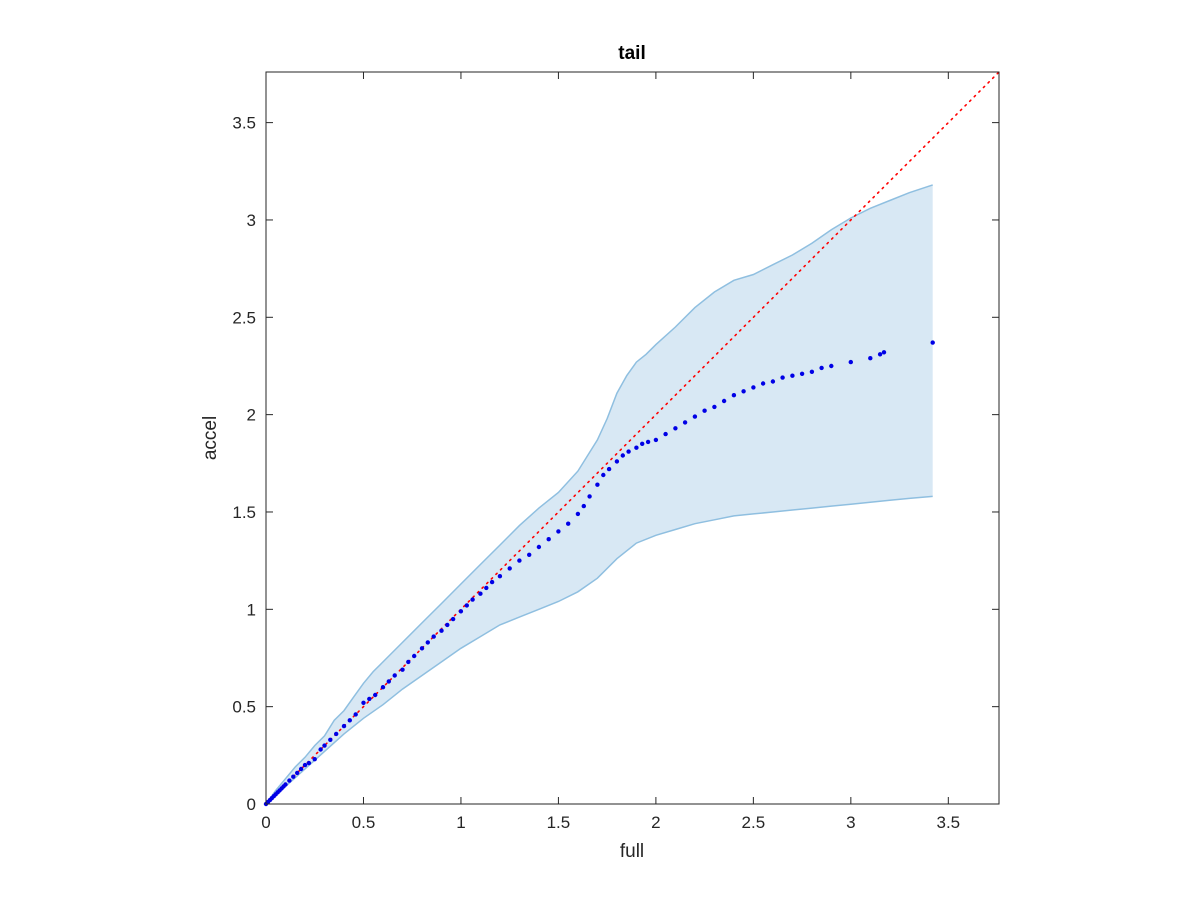  Describe the element at coordinates (244, 123) in the screenshot. I see `y-tick-label: 3.5` at that location.